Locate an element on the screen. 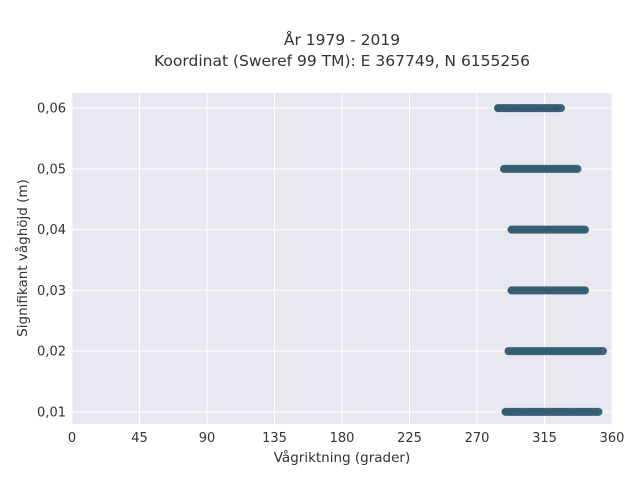 The image size is (640, 480). x-axis-ticks: 0 45 90 135 180 225 270 315 360 is located at coordinates (346, 438).